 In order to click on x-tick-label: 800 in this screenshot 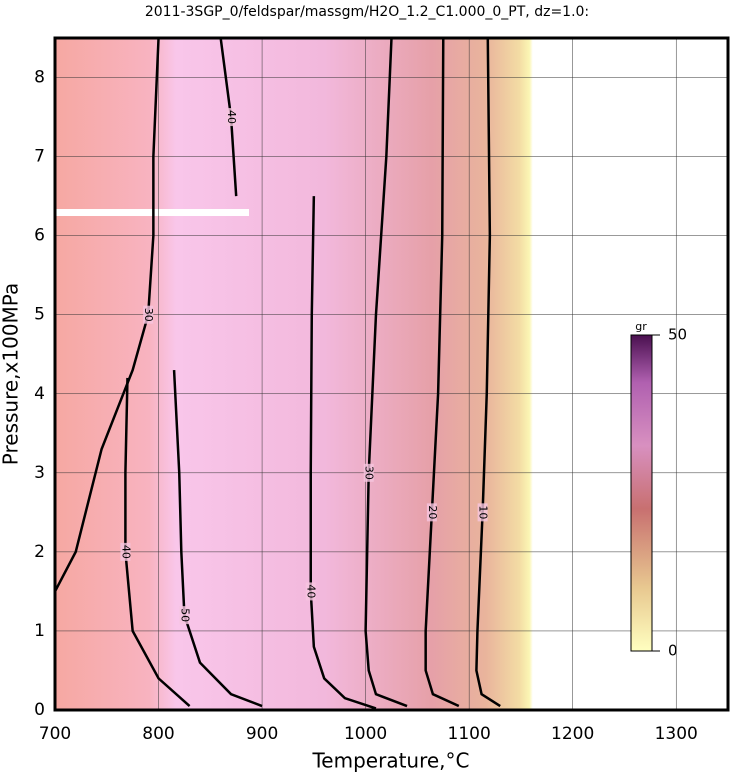, I will do `click(158, 734)`.